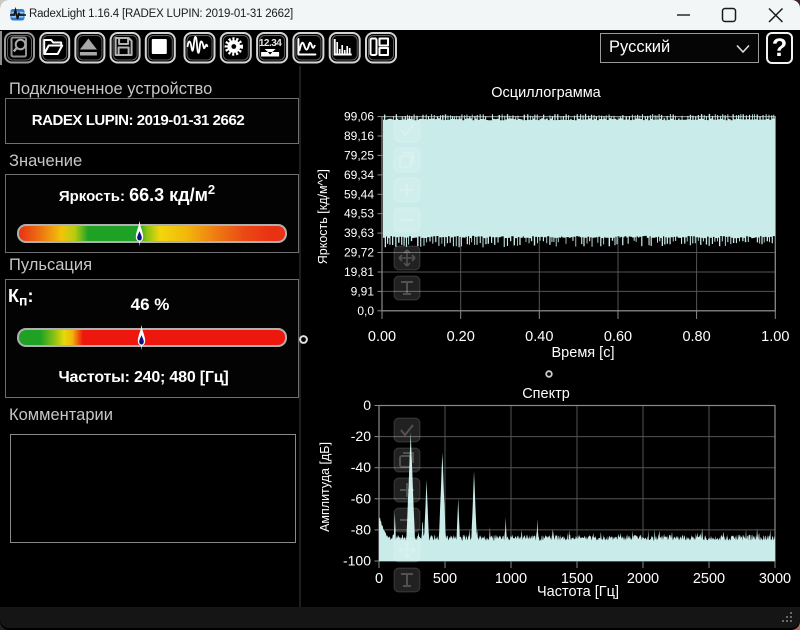 The width and height of the screenshot is (800, 630). What do you see at coordinates (546, 93) in the screenshot?
I see `svg-text: Осциллограмма` at bounding box center [546, 93].